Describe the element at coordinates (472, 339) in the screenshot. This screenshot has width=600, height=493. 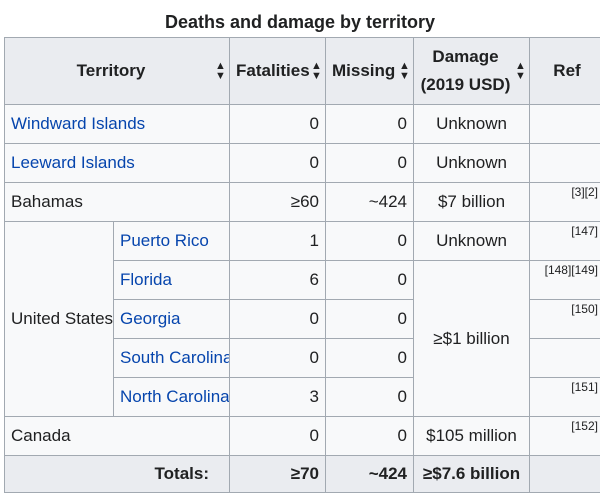
I see `damage-cell-us-group: ≥$1 billion` at that location.